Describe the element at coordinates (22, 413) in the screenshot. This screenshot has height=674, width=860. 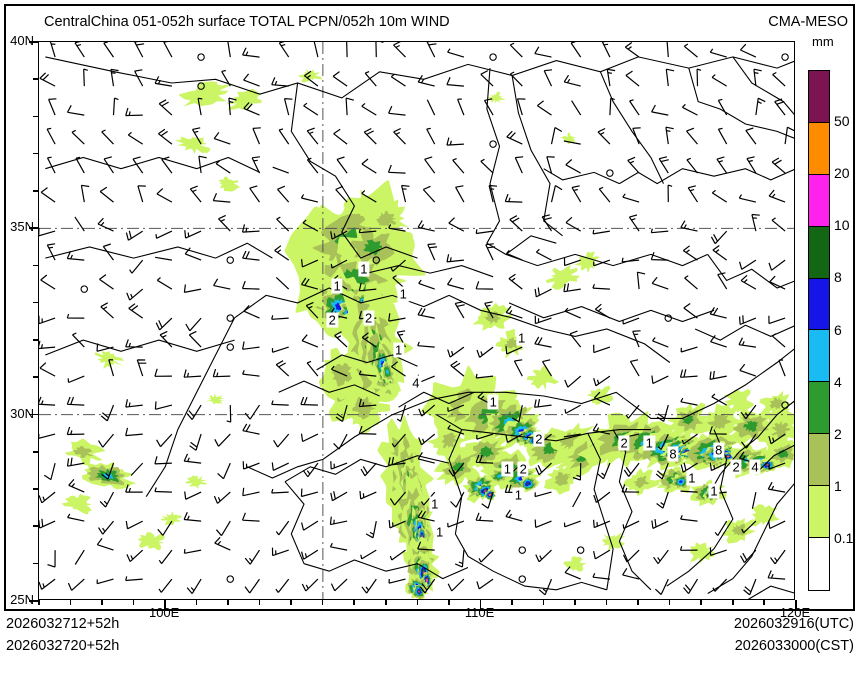
I see `y-axis-label-30N: 30N` at that location.